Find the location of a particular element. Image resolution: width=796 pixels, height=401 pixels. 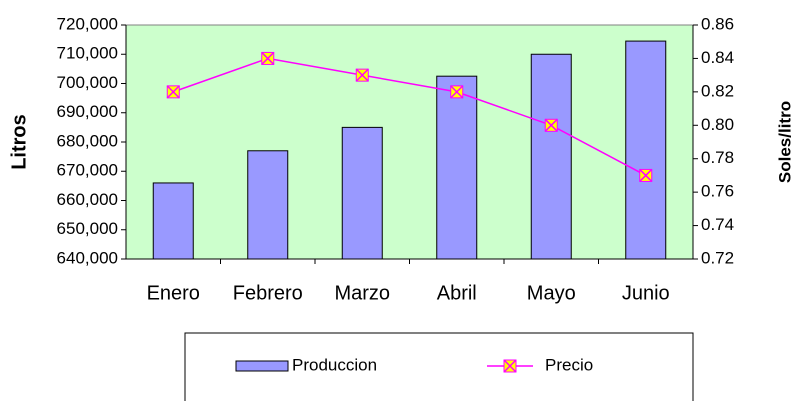

x-tick-label: Mayo is located at coordinates (551, 293).